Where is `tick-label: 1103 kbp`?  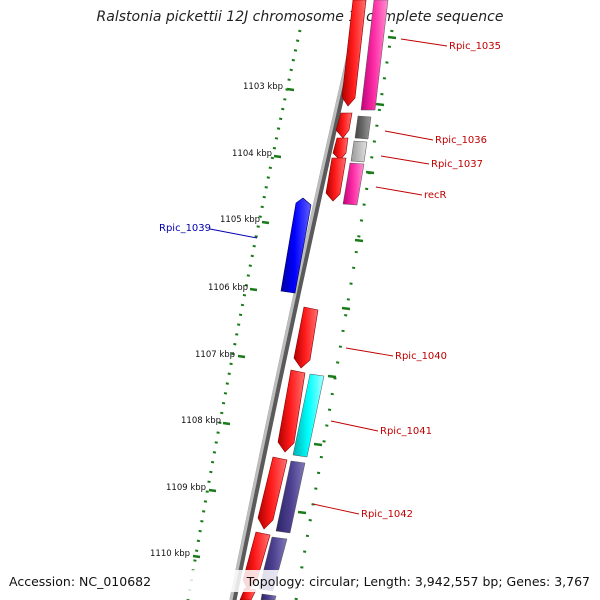 tick-label: 1103 kbp is located at coordinates (263, 87).